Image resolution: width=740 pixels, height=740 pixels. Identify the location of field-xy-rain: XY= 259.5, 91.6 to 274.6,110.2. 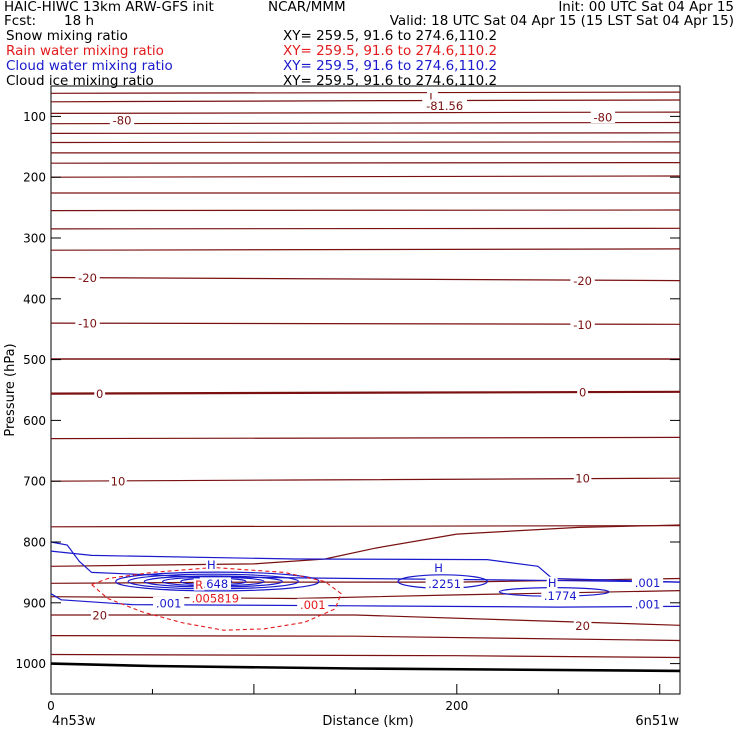
(390, 51).